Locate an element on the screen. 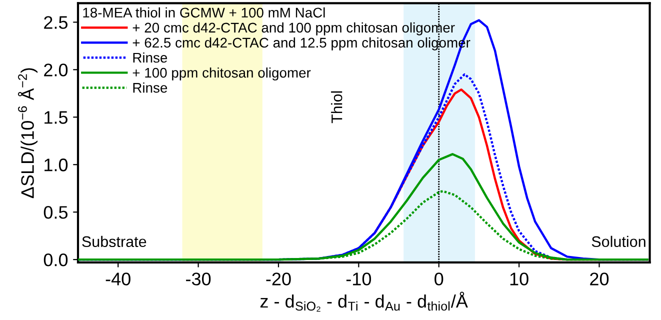 This screenshot has width=661, height=320. x-tick-label: -30 is located at coordinates (198, 279).